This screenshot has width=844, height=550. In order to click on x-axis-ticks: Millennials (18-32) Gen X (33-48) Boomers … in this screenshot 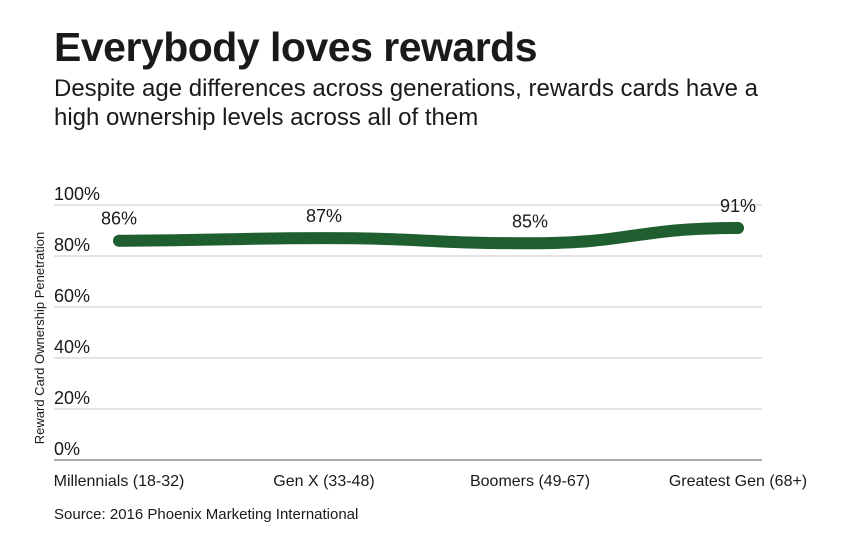, I will do `click(431, 481)`.